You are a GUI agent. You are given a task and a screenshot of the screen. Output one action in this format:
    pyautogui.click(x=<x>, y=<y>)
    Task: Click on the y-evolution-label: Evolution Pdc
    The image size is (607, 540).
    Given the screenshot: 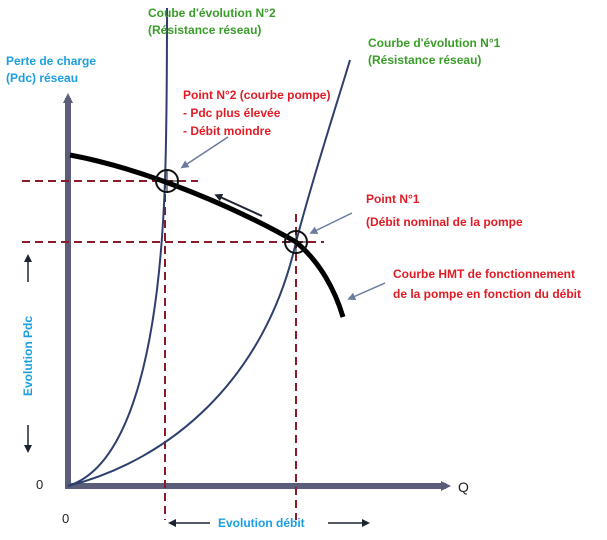 What is the action you would take?
    pyautogui.click(x=28, y=356)
    